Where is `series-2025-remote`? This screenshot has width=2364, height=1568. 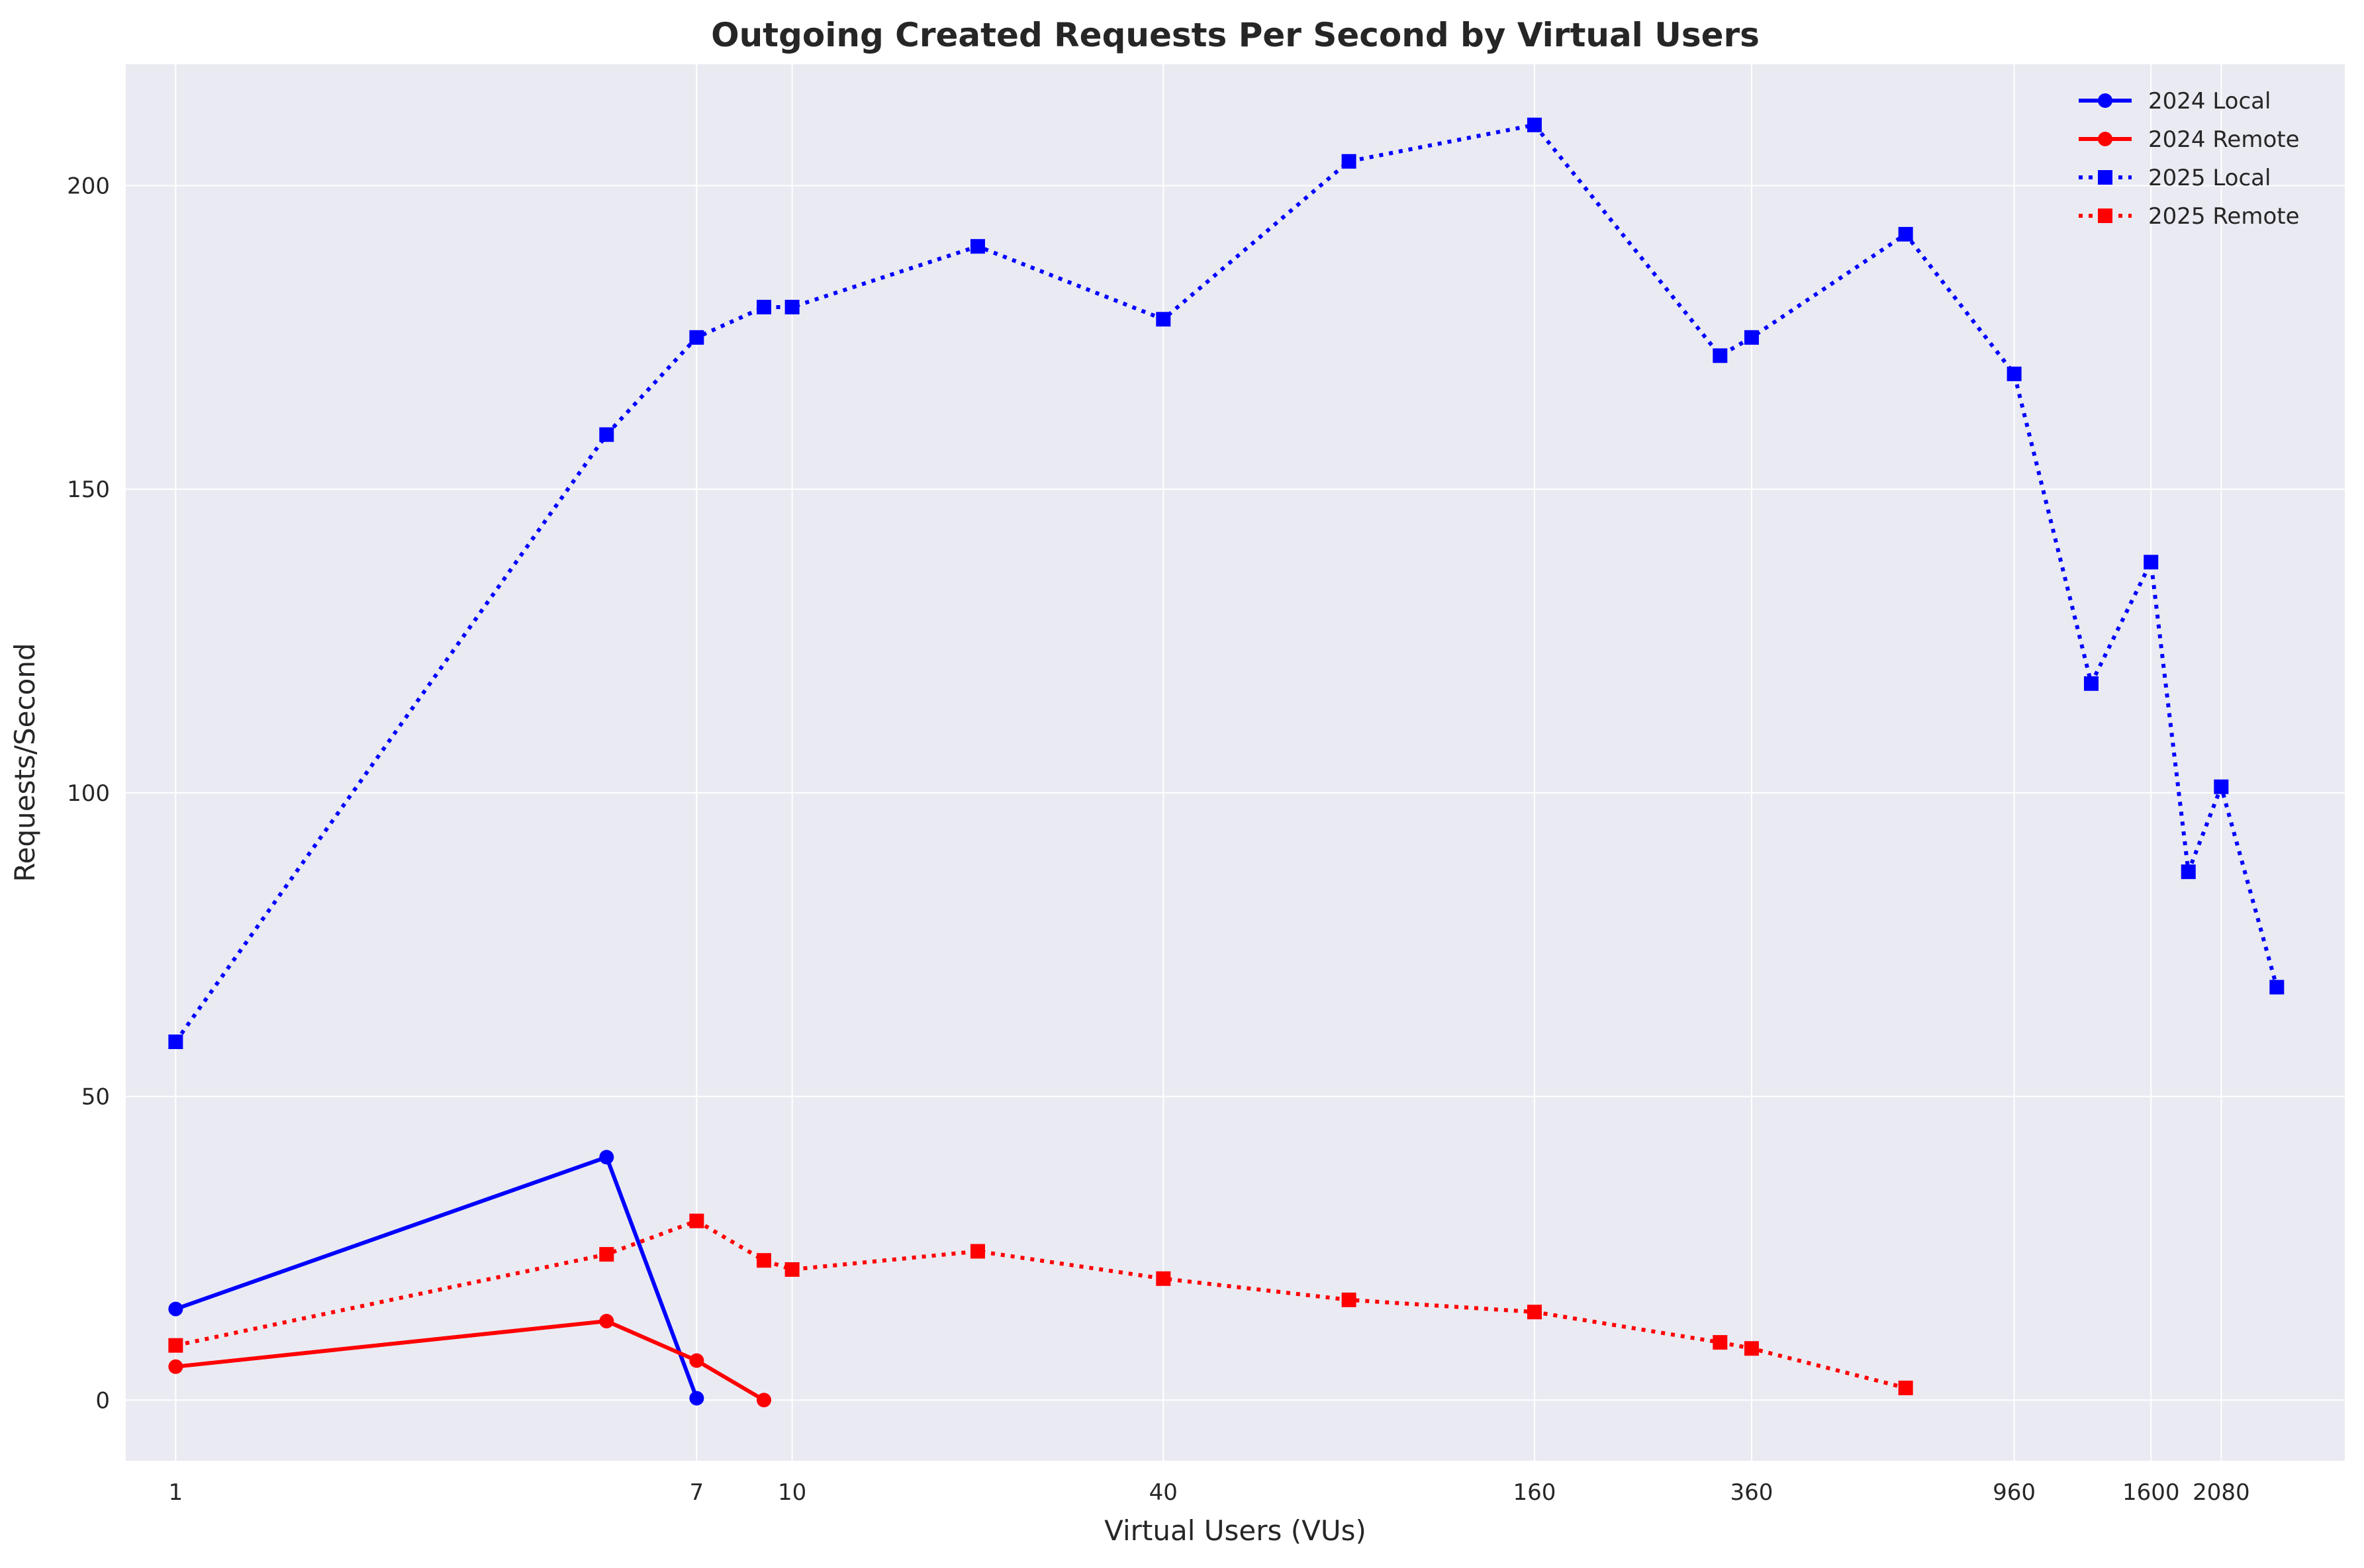
series-2025-remote is located at coordinates (1040, 1304).